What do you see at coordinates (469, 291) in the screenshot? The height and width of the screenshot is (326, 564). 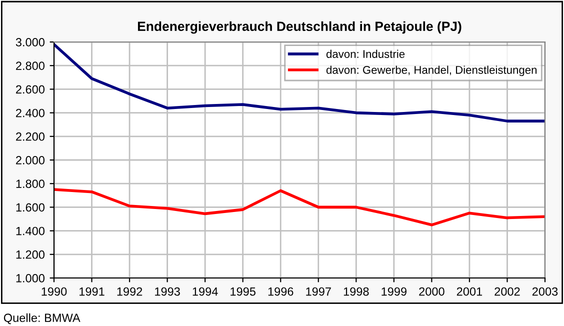 I see `x-tick-label: 2001` at bounding box center [469, 291].